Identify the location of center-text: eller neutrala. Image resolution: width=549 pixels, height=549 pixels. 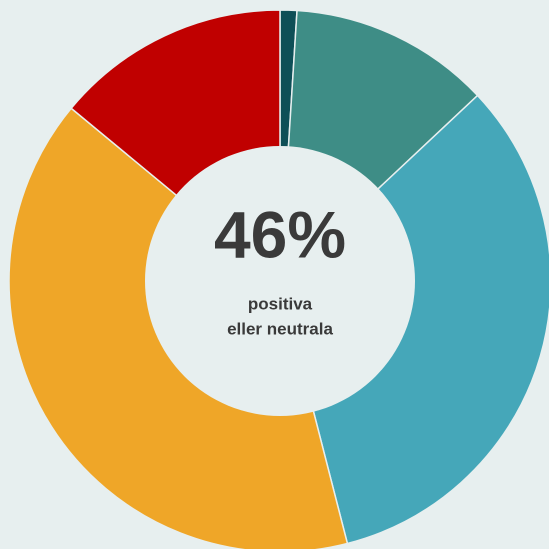
(280, 328).